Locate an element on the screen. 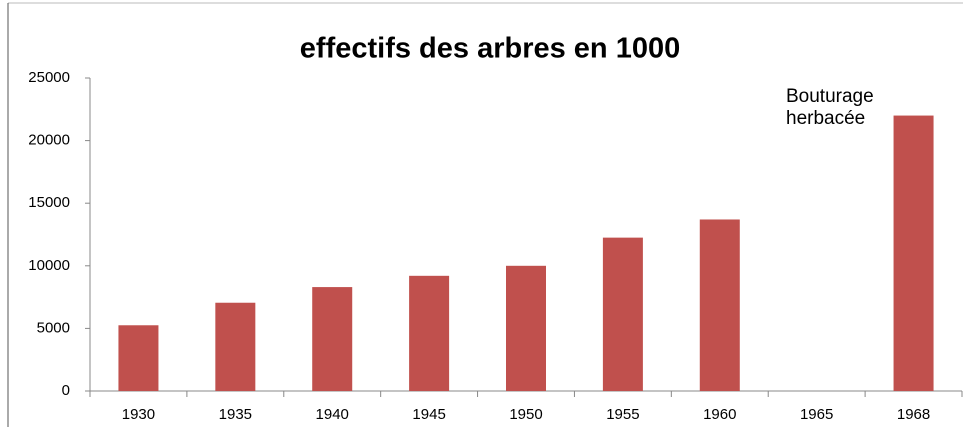 The image size is (963, 427). x-tick-label: 1965 is located at coordinates (816, 414).